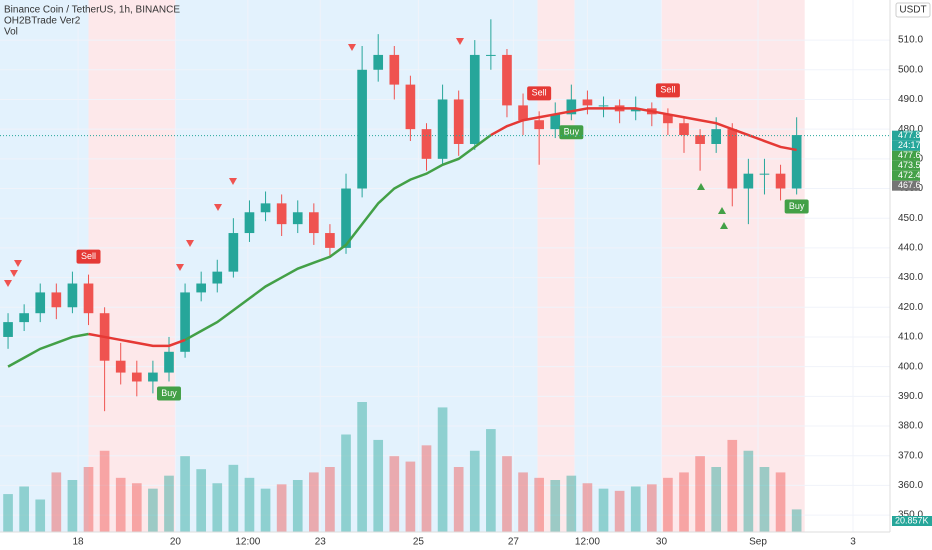 The image size is (932, 550). Describe the element at coordinates (910, 40) in the screenshot. I see `y-tick-label: 510.0` at that location.